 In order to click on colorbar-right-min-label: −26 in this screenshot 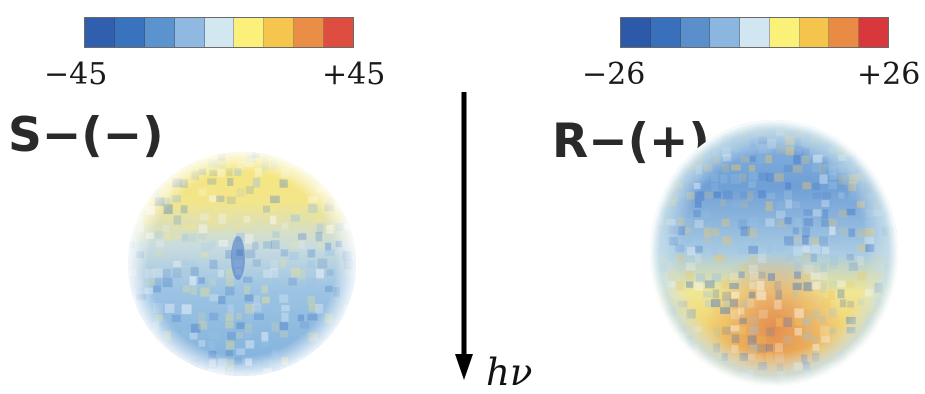, I will do `click(614, 74)`.